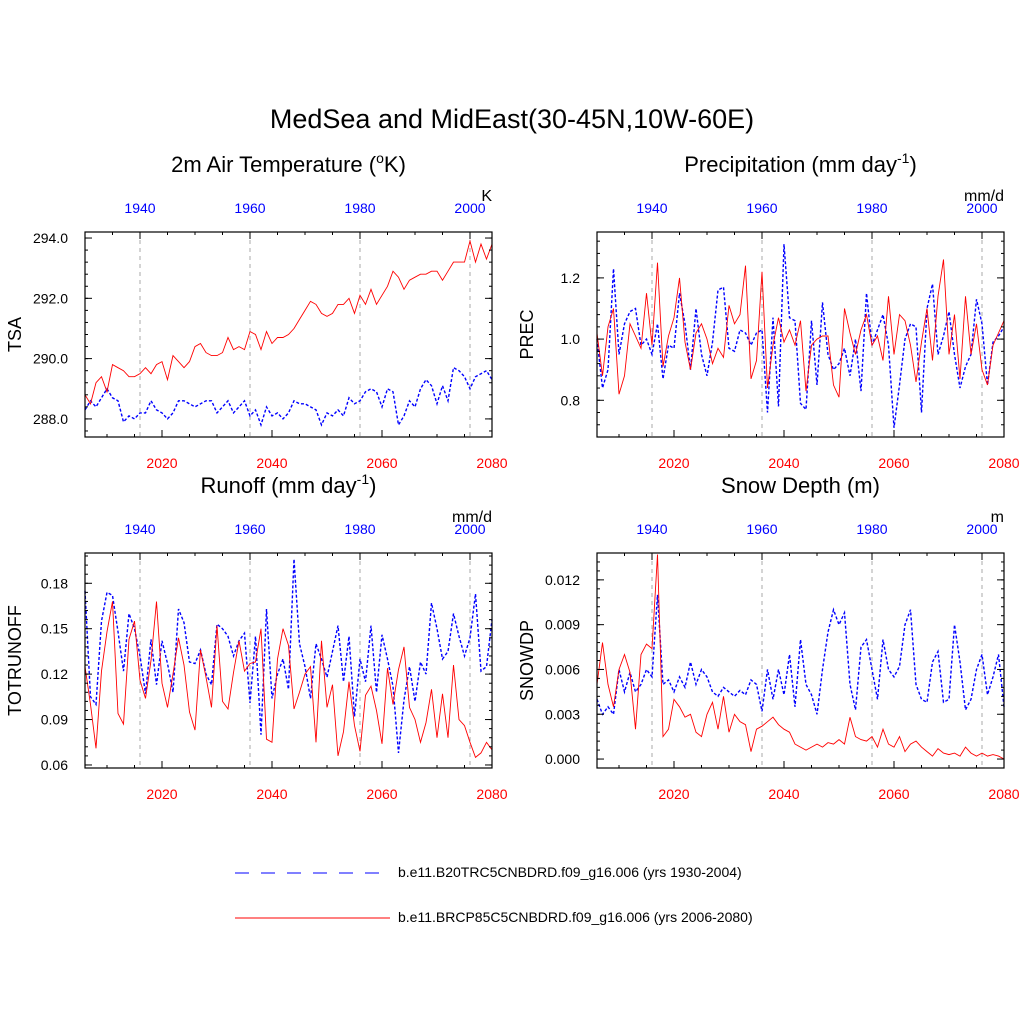 This screenshot has width=1024, height=1024. What do you see at coordinates (571, 339) in the screenshot?
I see `y-tick-label: 1.0` at bounding box center [571, 339].